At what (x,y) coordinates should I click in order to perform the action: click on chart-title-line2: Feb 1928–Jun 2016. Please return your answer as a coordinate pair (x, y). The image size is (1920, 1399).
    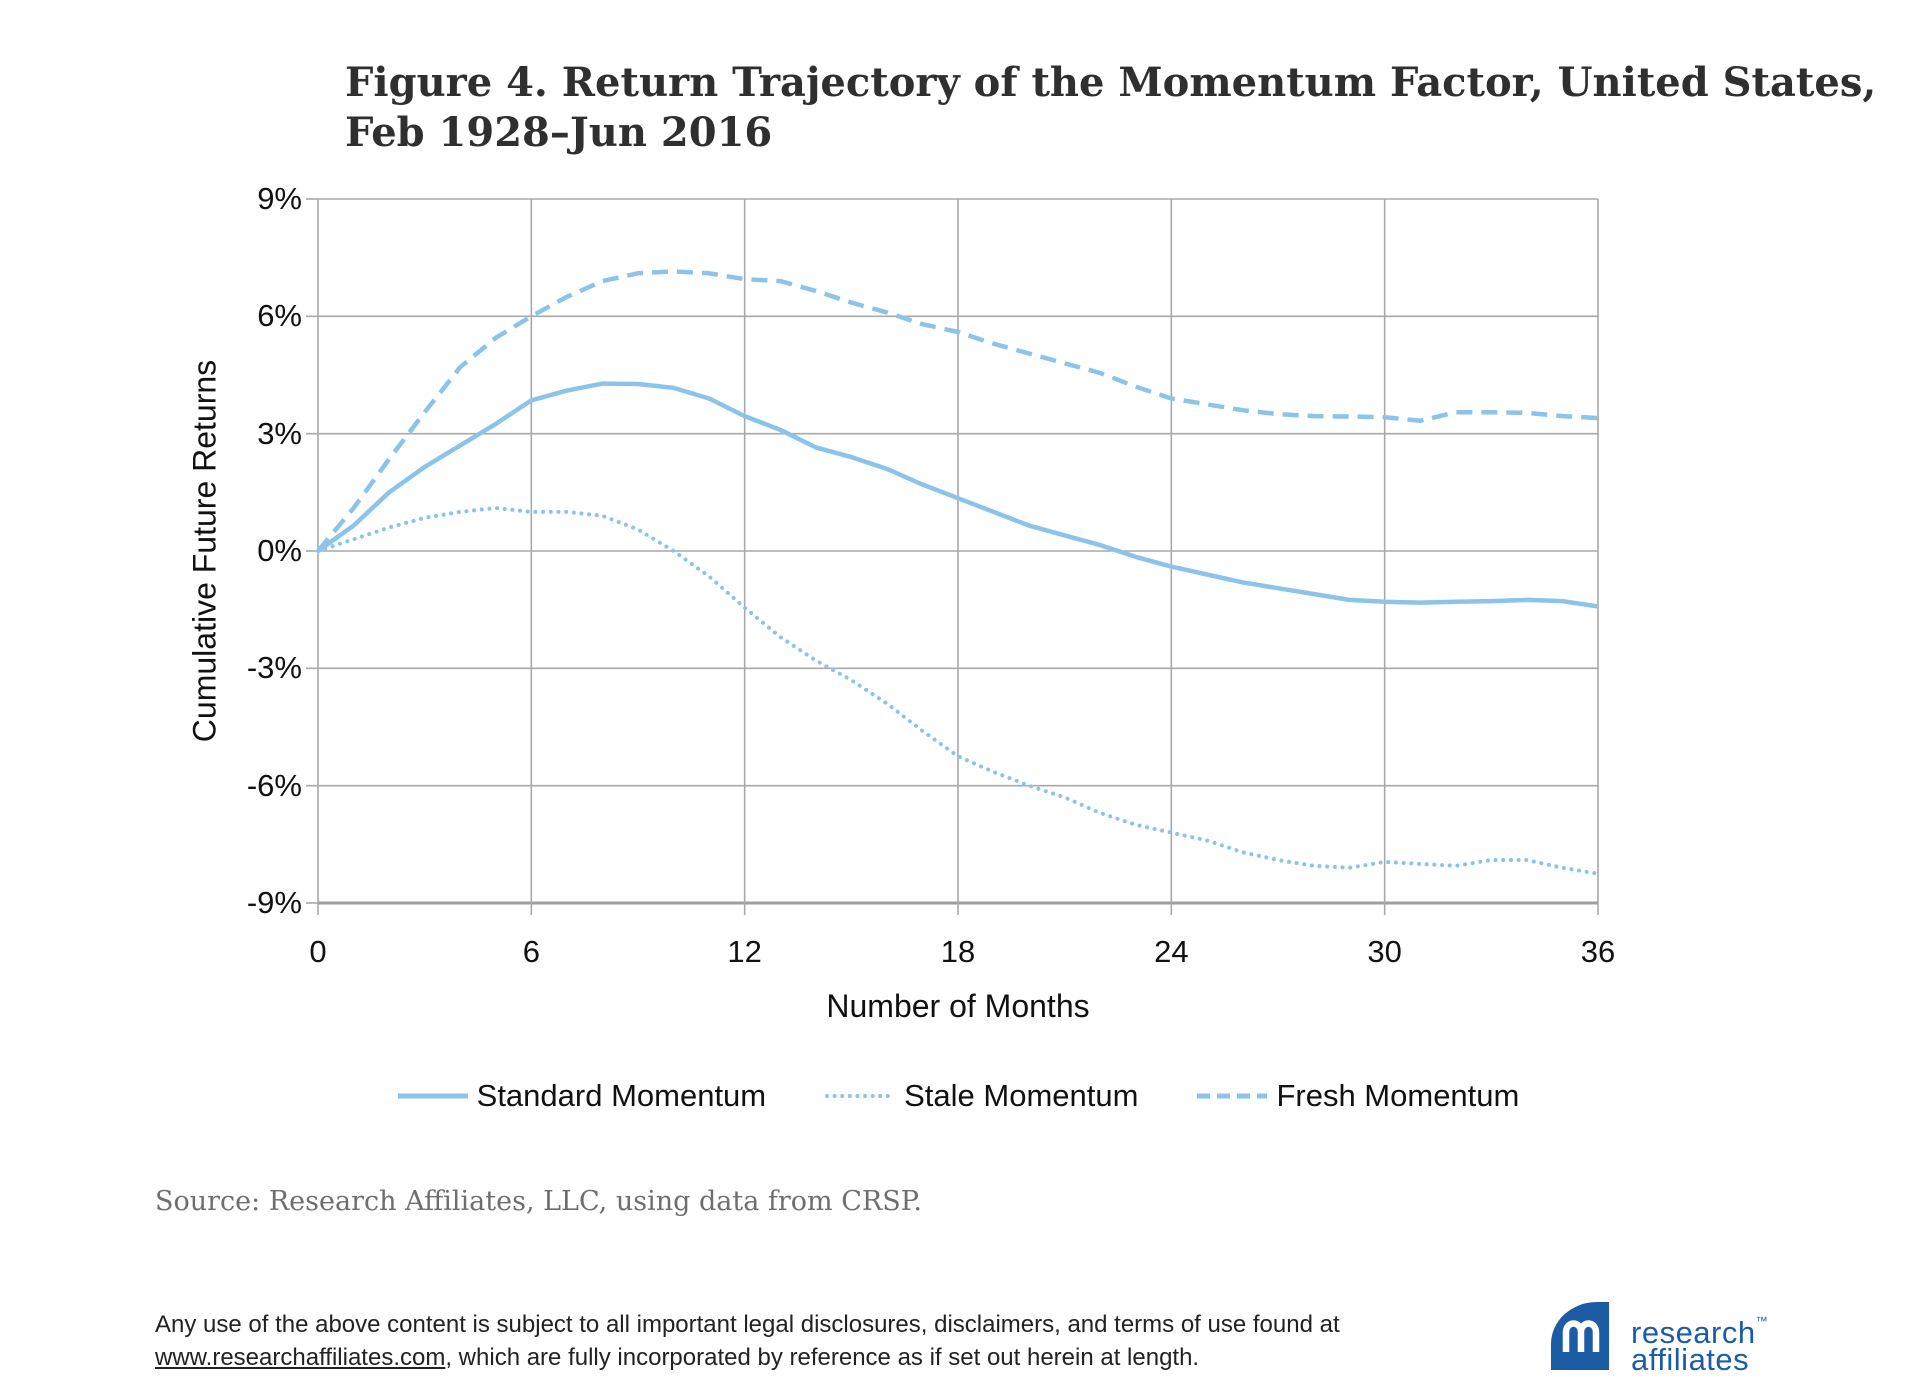
    Looking at the image, I should click on (559, 132).